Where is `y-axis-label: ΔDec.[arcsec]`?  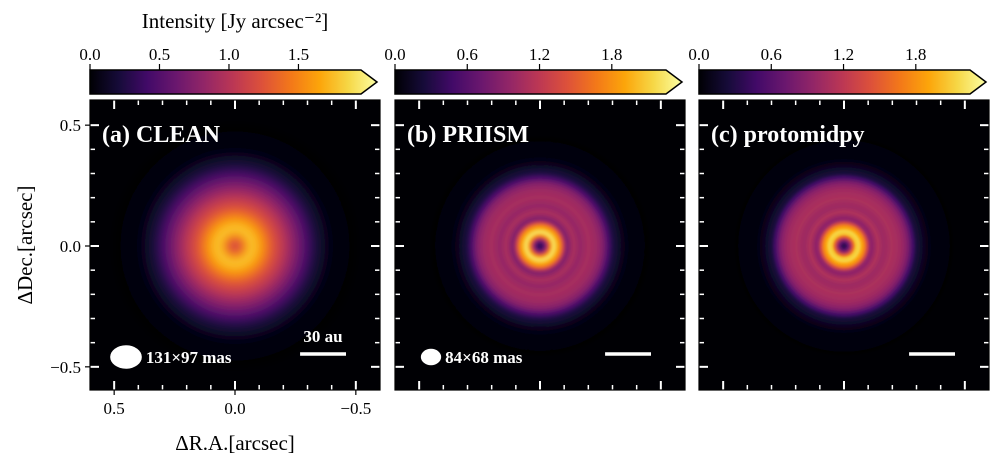 y-axis-label: ΔDec.[arcsec] is located at coordinates (25, 245).